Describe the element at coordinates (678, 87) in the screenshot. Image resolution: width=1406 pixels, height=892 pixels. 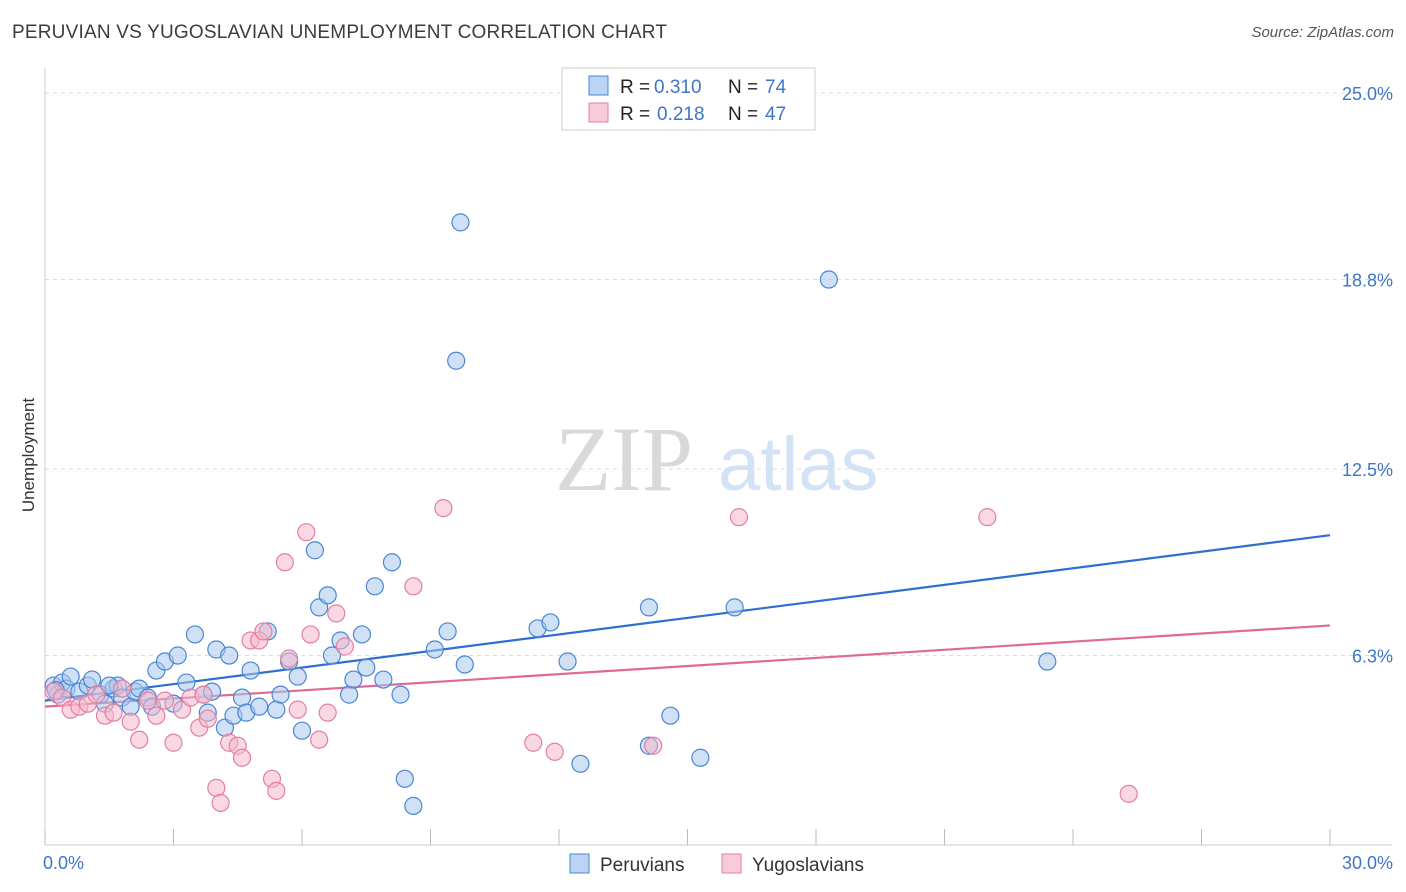
I see `legend-r-value-peruvians: 0.310` at that location.